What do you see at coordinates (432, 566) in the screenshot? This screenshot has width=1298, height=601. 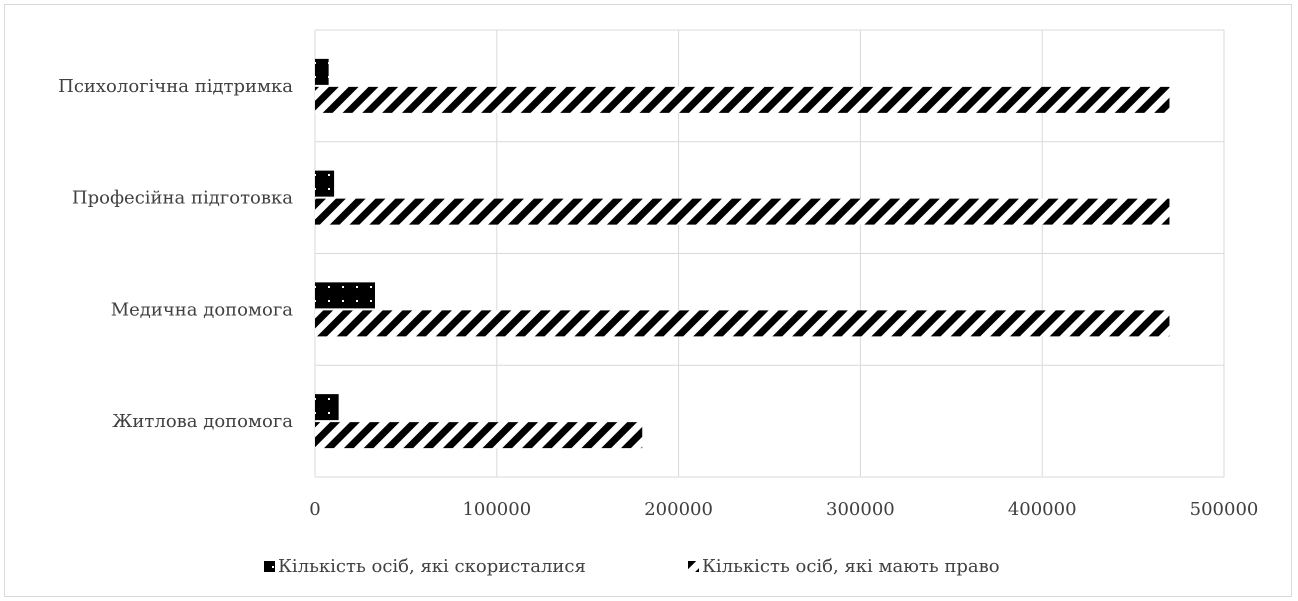 I see `legend-label-used: Кількість осіб, які скористалися` at bounding box center [432, 566].